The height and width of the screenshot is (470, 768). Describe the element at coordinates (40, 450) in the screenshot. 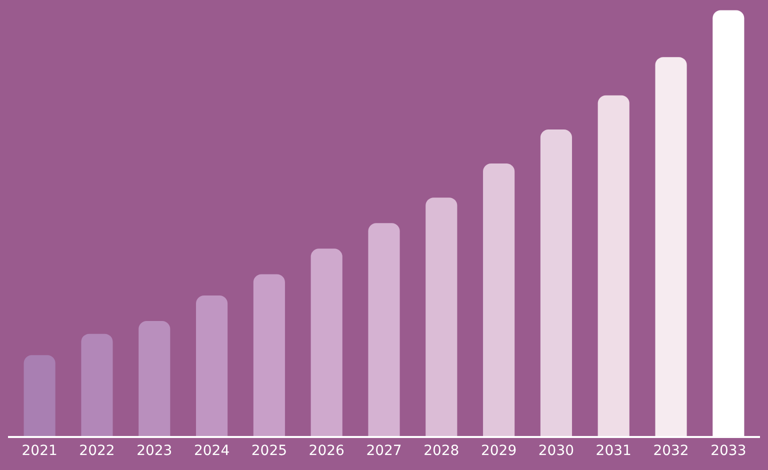

I see `x-tick-label: 2021` at that location.